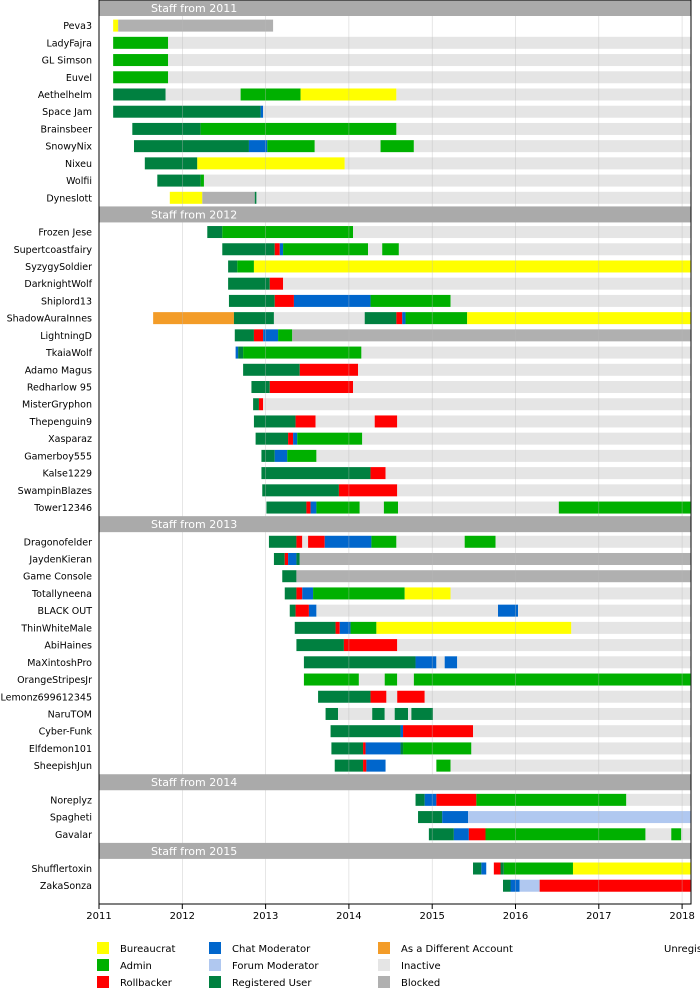 Image resolution: width=700 pixels, height=1000 pixels. What do you see at coordinates (60, 422) in the screenshot?
I see `row-label-thepenguin9: Thepenguin9` at bounding box center [60, 422].